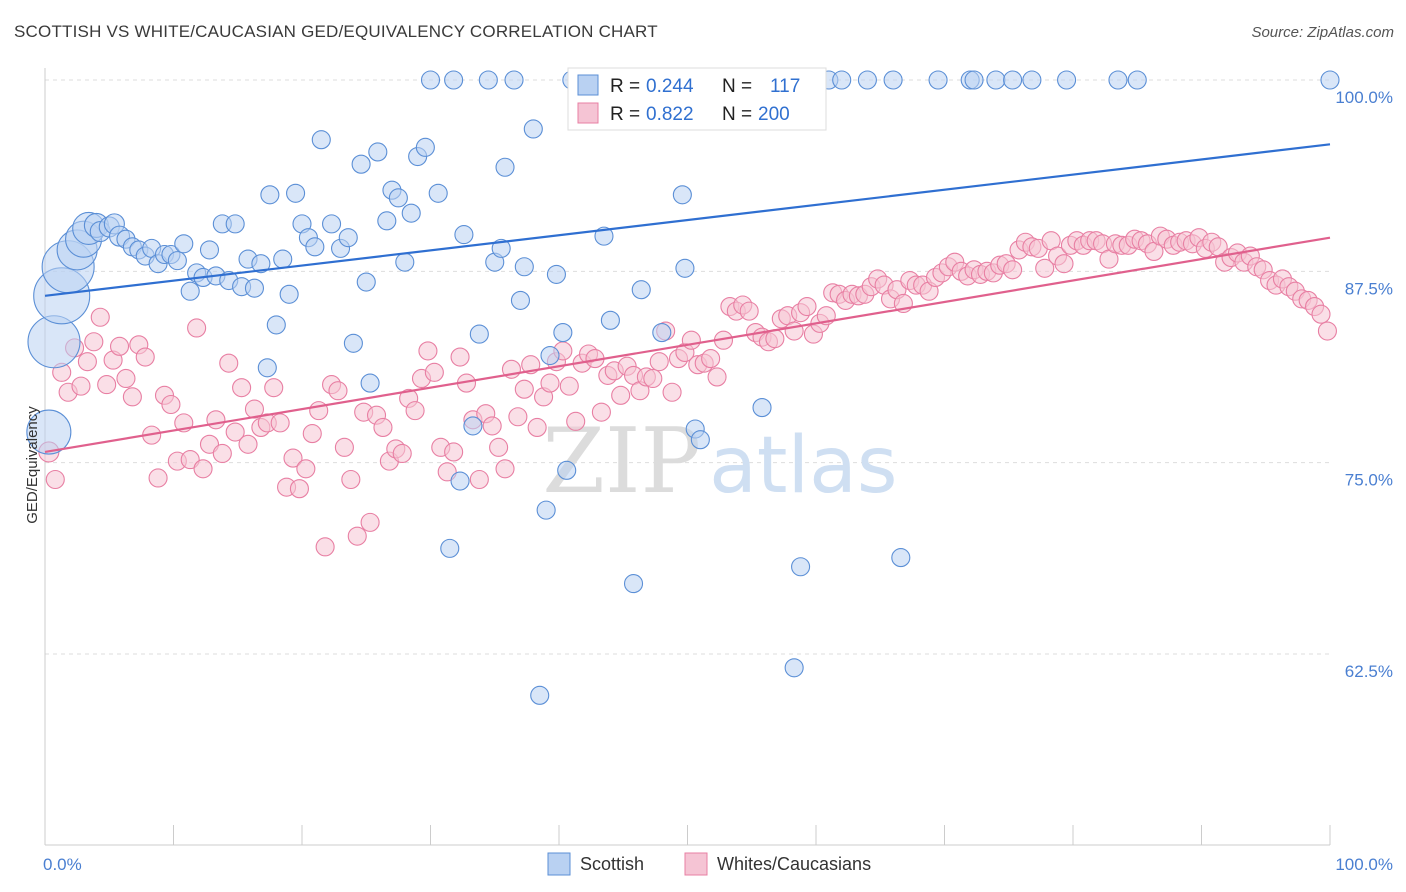 The height and width of the screenshot is (892, 1406). I want to click on y-tick-label: 62.5%, so click(1369, 671).